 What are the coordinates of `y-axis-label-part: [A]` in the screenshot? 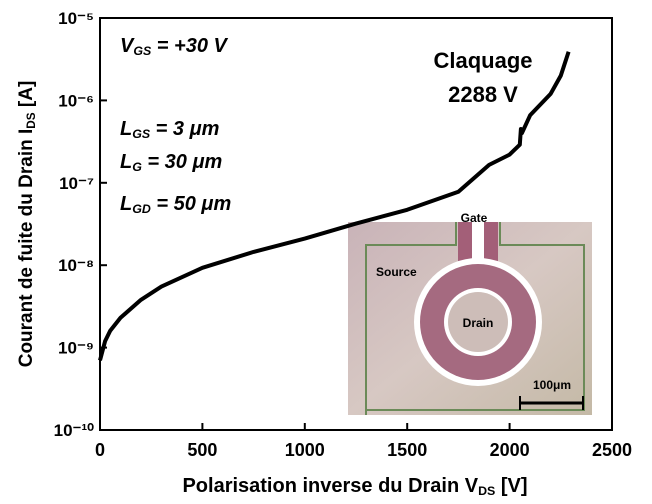 It's located at (26, 97).